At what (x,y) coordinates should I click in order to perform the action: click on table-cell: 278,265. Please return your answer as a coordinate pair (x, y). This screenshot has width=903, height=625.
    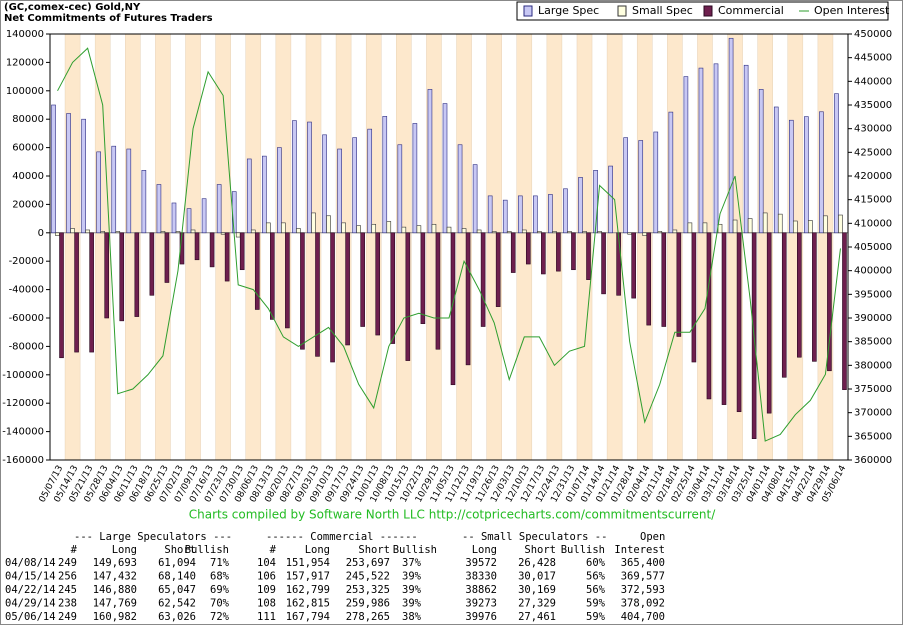
    Looking at the image, I should click on (368, 617).